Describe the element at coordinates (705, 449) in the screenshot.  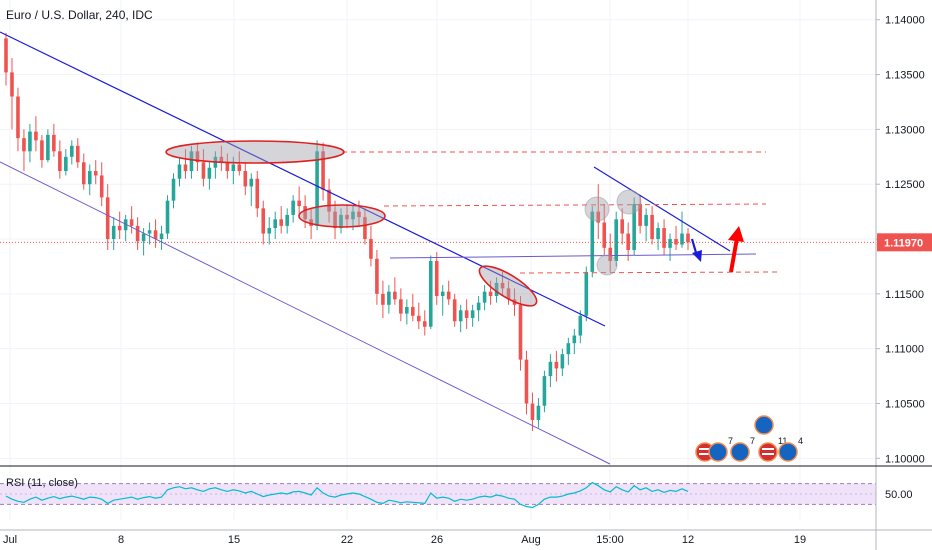
I see `flag-stripe` at that location.